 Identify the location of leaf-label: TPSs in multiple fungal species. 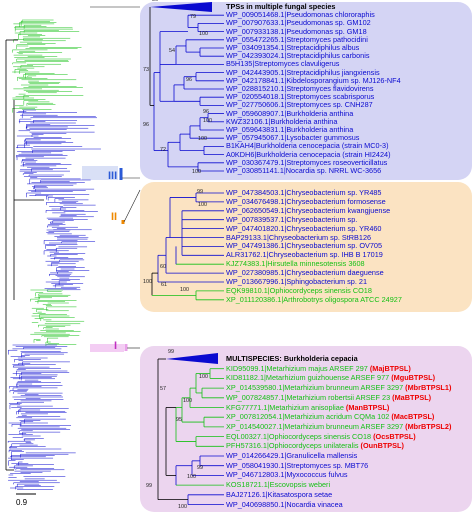
(280, 7).